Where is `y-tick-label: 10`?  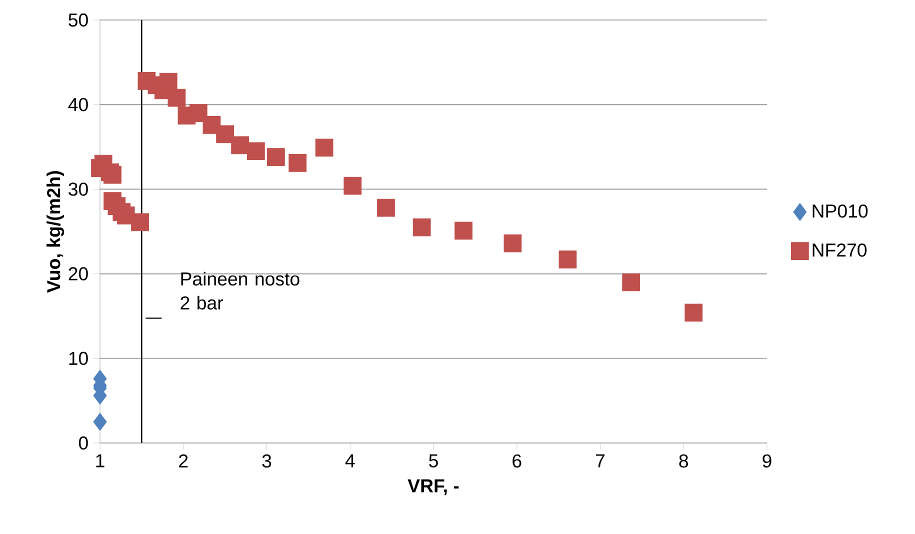
y-tick-label: 10 is located at coordinates (78, 359).